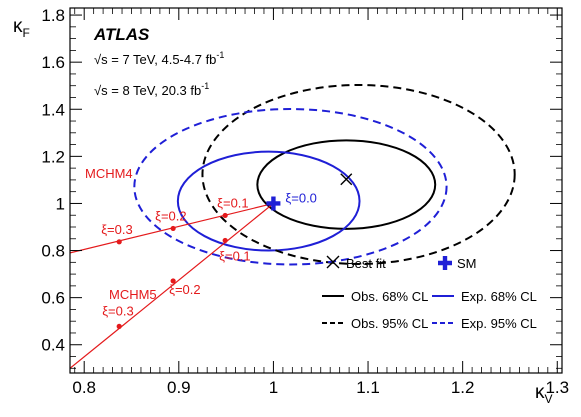 This screenshot has width=581, height=417. Describe the element at coordinates (116, 229) in the screenshot. I see `mchm4-xi-label-0: ξ=0.3` at that location.